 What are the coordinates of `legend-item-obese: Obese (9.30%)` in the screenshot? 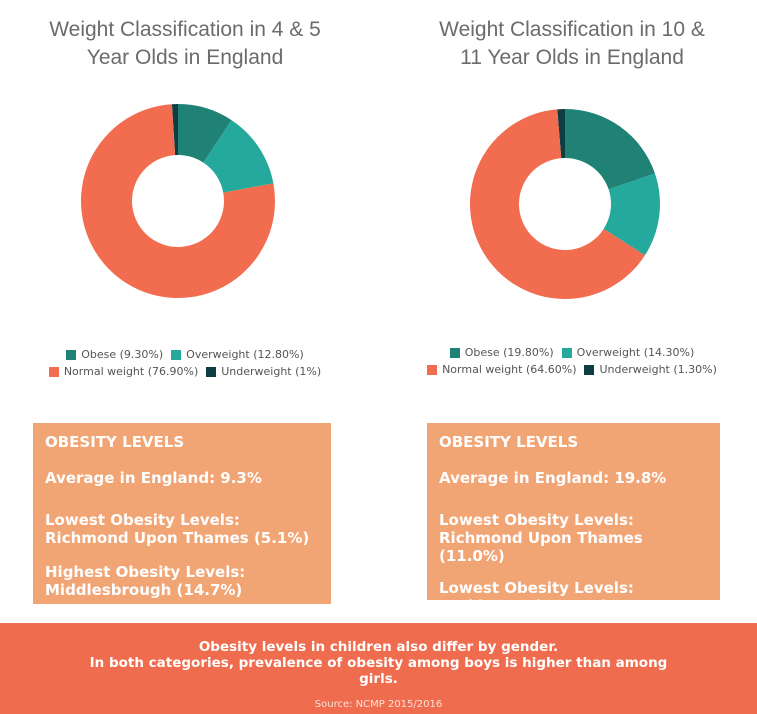 It's located at (114, 354).